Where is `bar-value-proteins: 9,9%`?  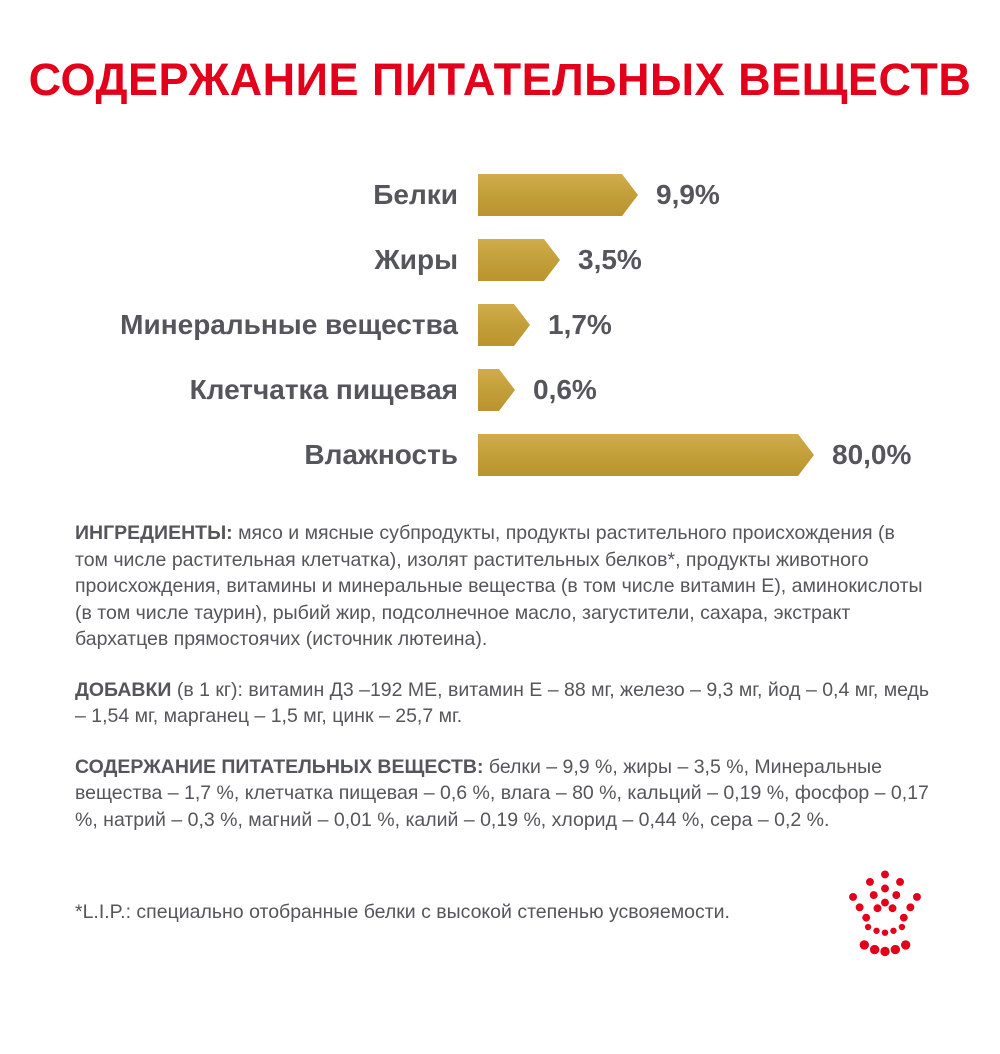
bar-value-proteins: 9,9% is located at coordinates (688, 194).